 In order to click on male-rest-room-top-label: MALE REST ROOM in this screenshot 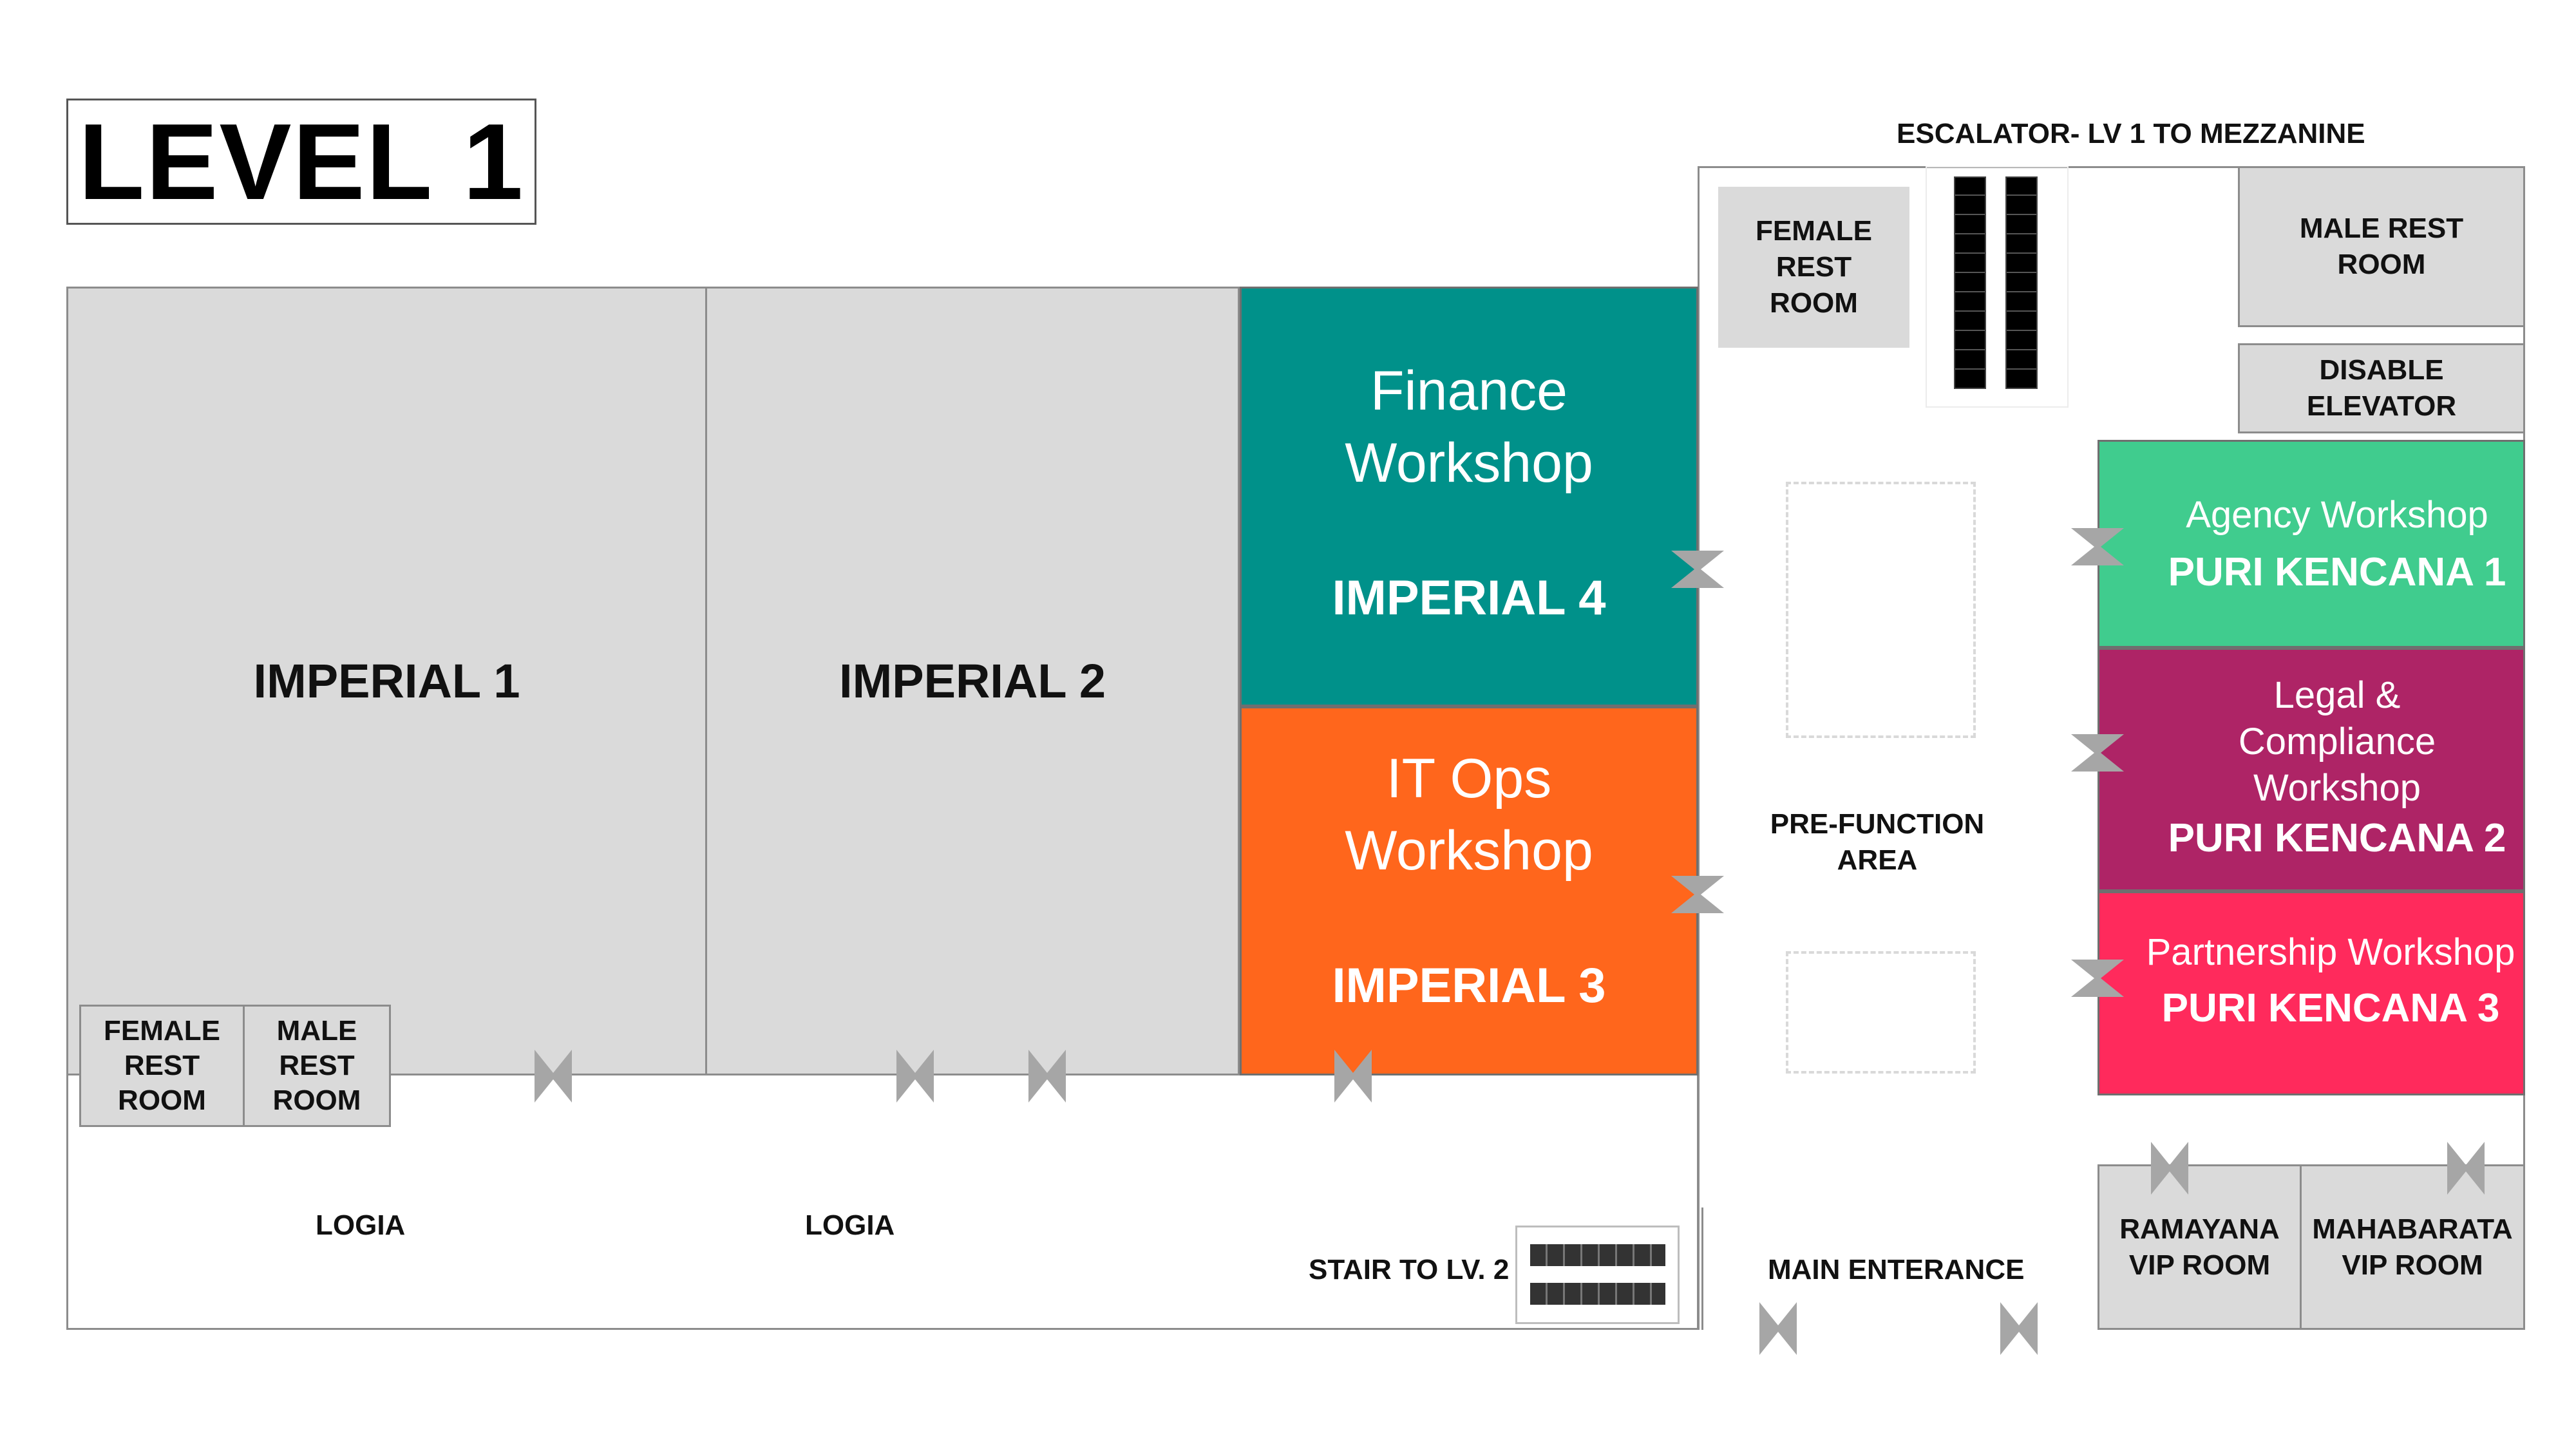, I will do `click(2381, 247)`.